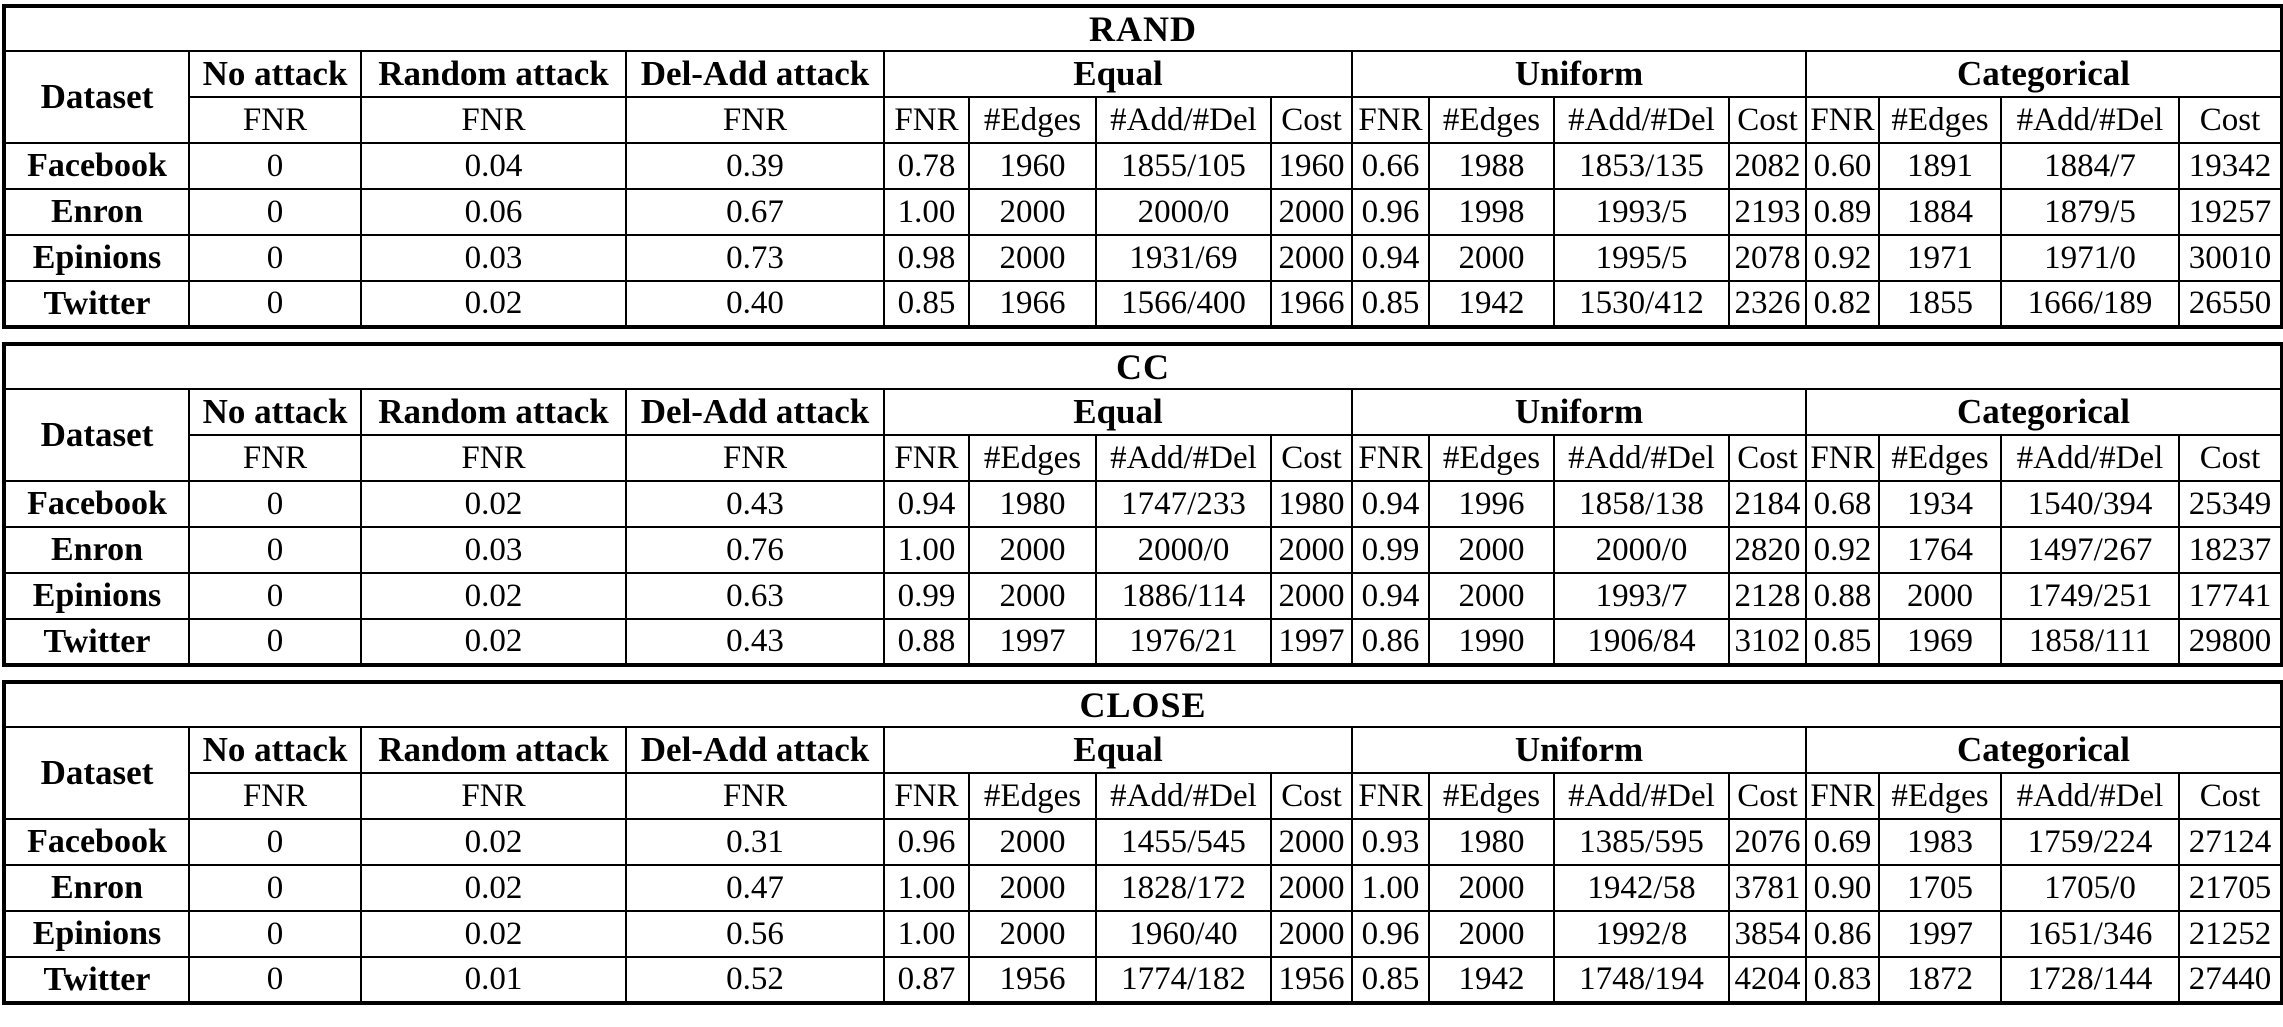 Image resolution: width=2283 pixels, height=1027 pixels. What do you see at coordinates (1183, 888) in the screenshot?
I see `cell-equal-add-del: 1828/172` at bounding box center [1183, 888].